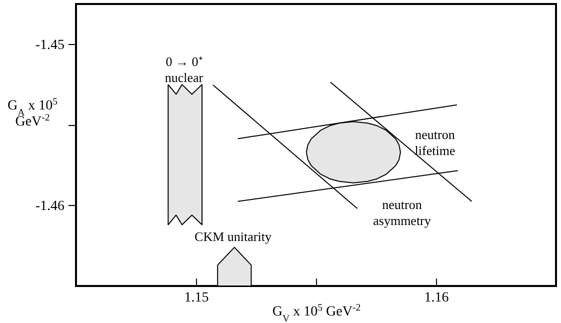 This screenshot has height=323, width=561. Describe the element at coordinates (196, 298) in the screenshot. I see `x-tick-label: 1.15` at that location.